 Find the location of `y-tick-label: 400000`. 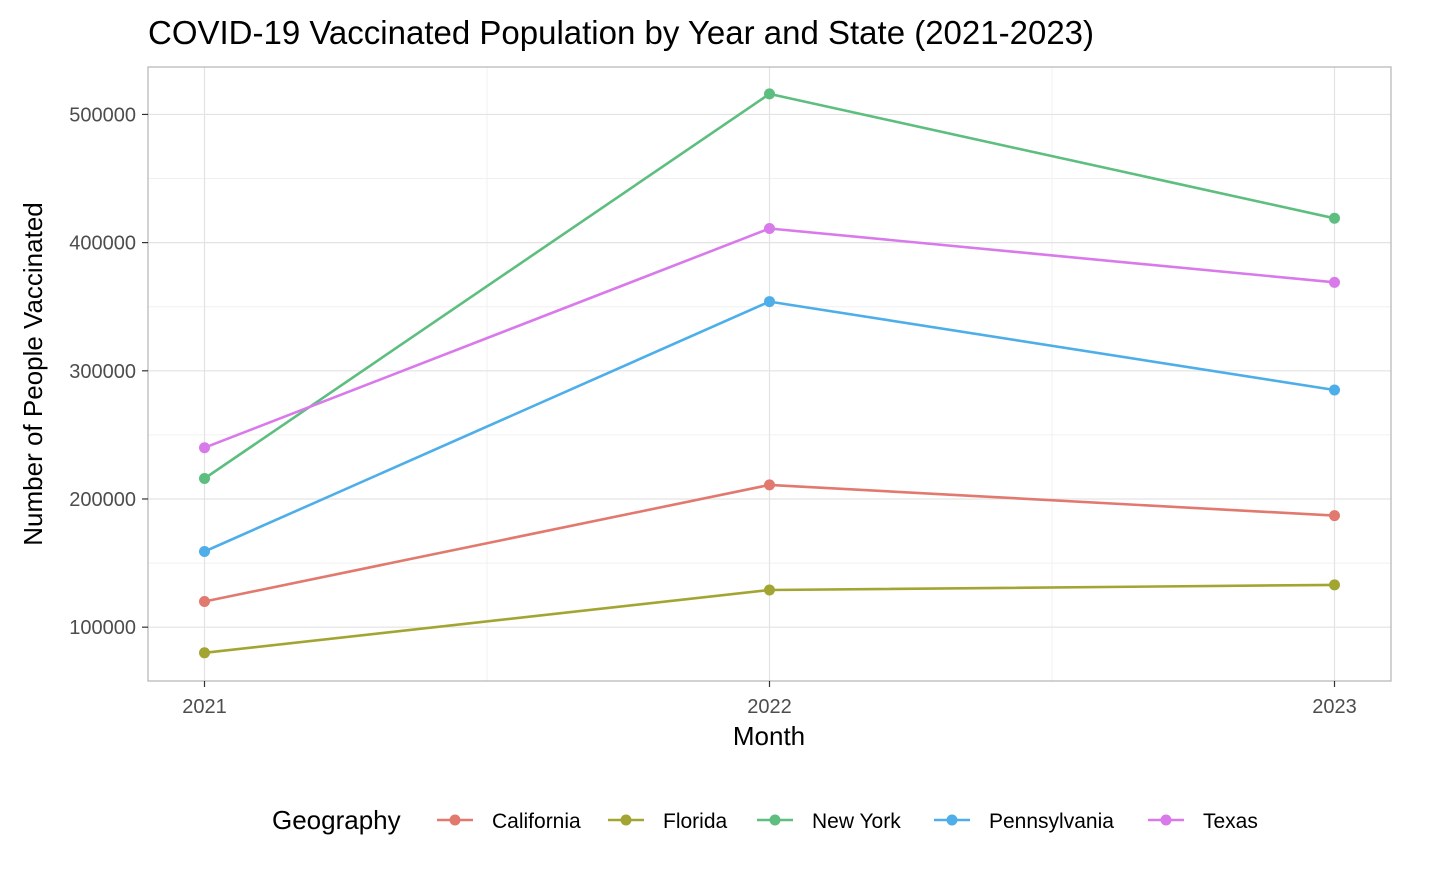

y-tick-label: 400000 is located at coordinates (102, 244).